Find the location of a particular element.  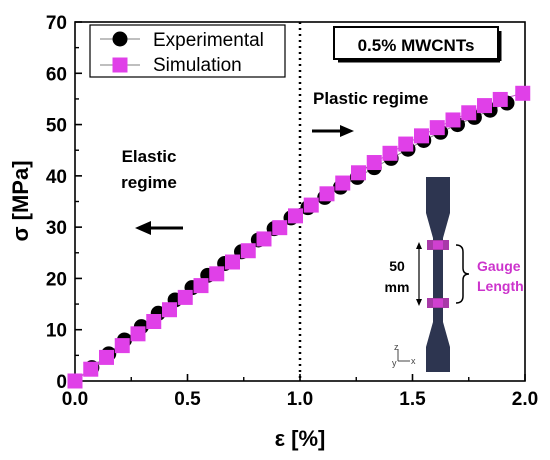

material-badge-box is located at coordinates (416, 43).